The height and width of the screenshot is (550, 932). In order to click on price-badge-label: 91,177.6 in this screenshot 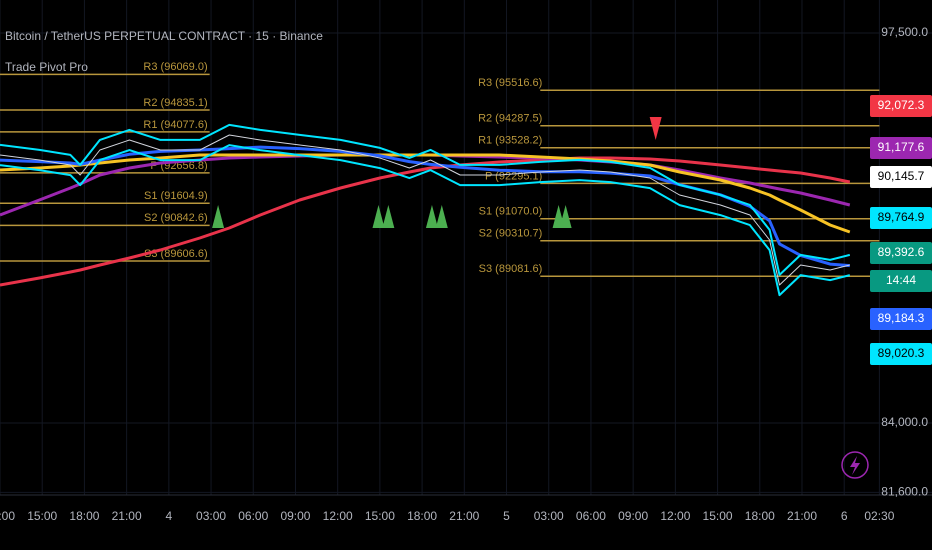, I will do `click(901, 147)`.